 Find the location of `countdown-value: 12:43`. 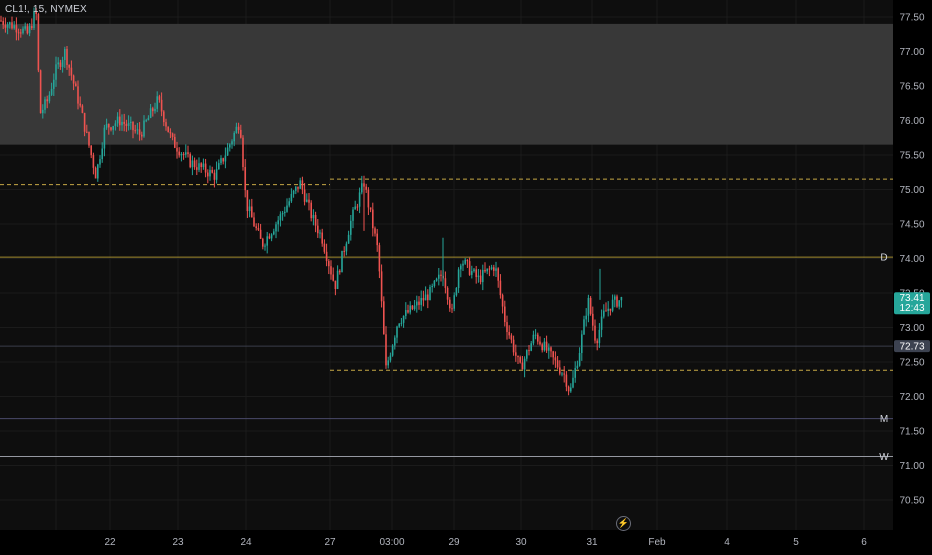

countdown-value: 12:43 is located at coordinates (911, 308).